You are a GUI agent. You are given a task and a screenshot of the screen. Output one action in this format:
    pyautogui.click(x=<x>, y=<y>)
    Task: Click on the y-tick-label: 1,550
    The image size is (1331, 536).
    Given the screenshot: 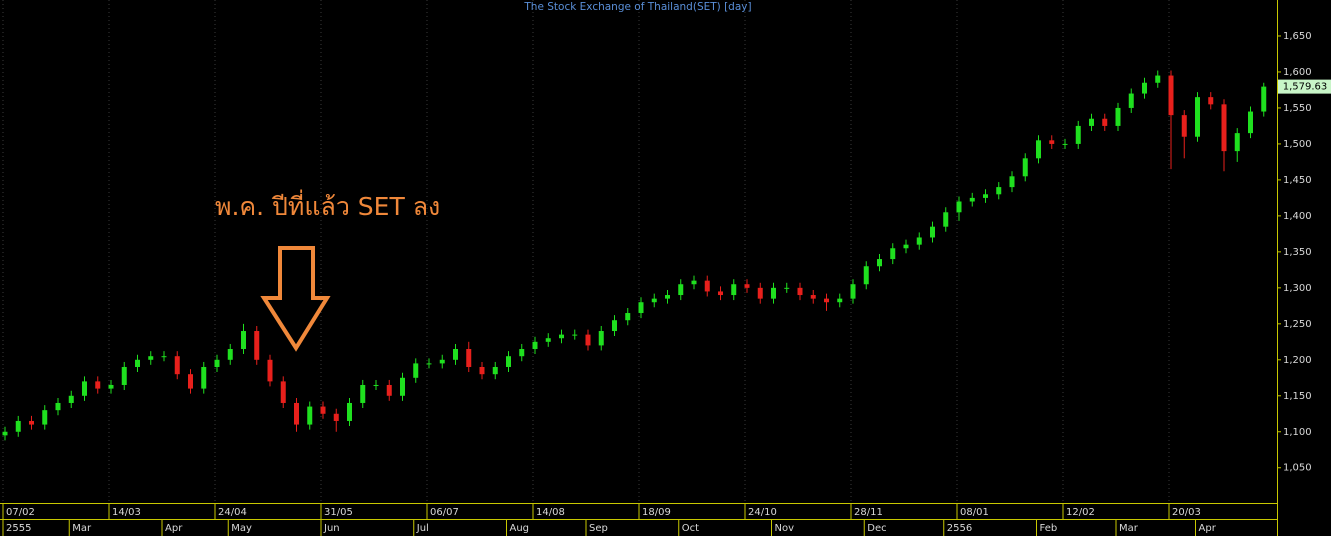 What is the action you would take?
    pyautogui.click(x=1297, y=108)
    